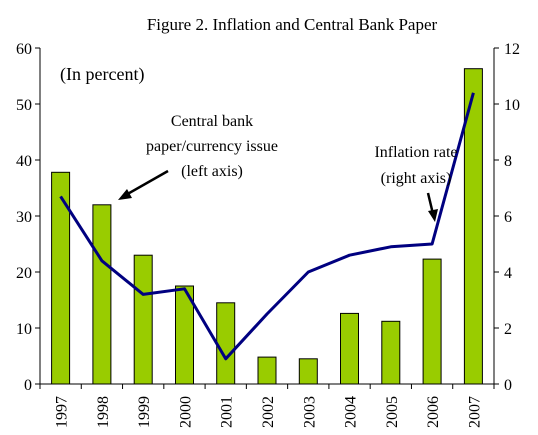 The height and width of the screenshot is (435, 538). What do you see at coordinates (391, 352) in the screenshot?
I see `bar-2005` at bounding box center [391, 352].